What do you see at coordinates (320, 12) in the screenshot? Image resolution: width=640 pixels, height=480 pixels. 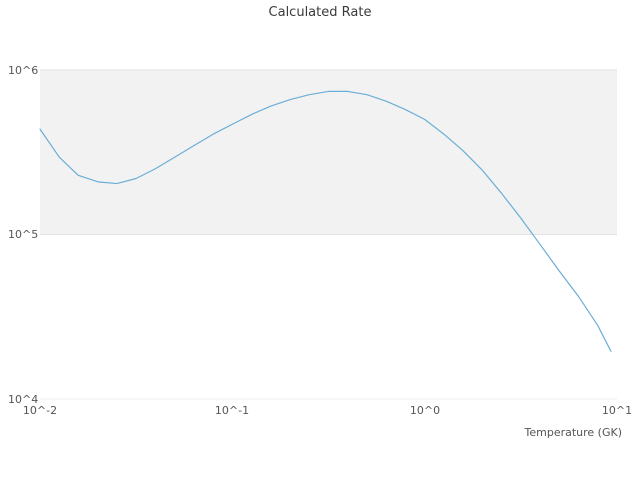 I see `chart-title: Calculated Rate` at bounding box center [320, 12].